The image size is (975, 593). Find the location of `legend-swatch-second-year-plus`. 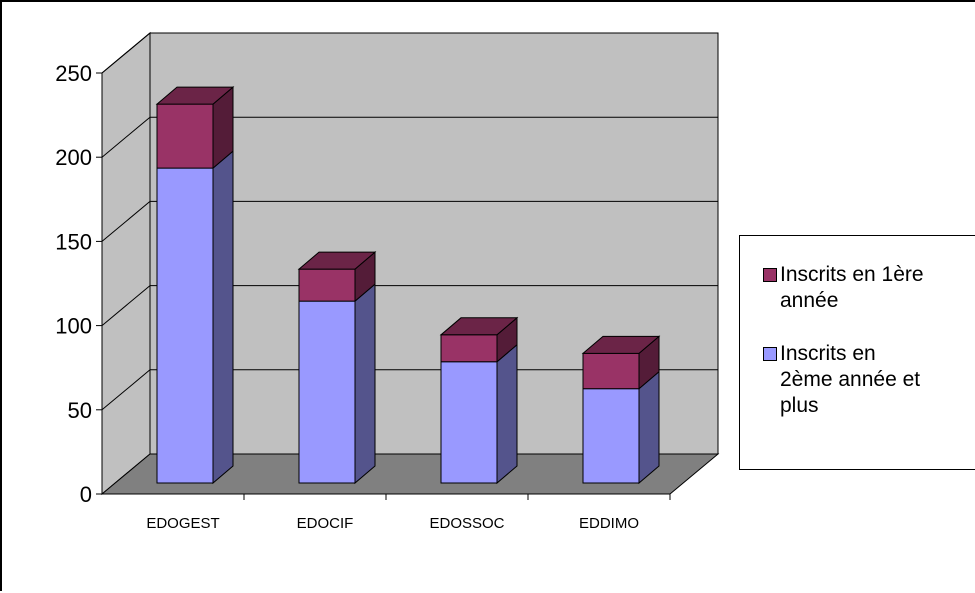

legend-swatch-second-year-plus is located at coordinates (770, 354).